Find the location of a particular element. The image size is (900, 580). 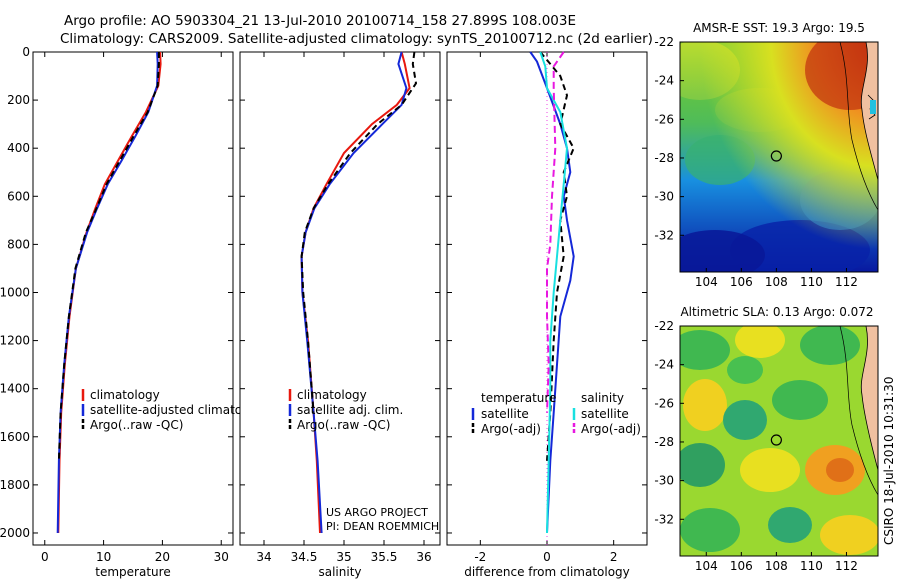

x-tick-label: -2 is located at coordinates (480, 557).